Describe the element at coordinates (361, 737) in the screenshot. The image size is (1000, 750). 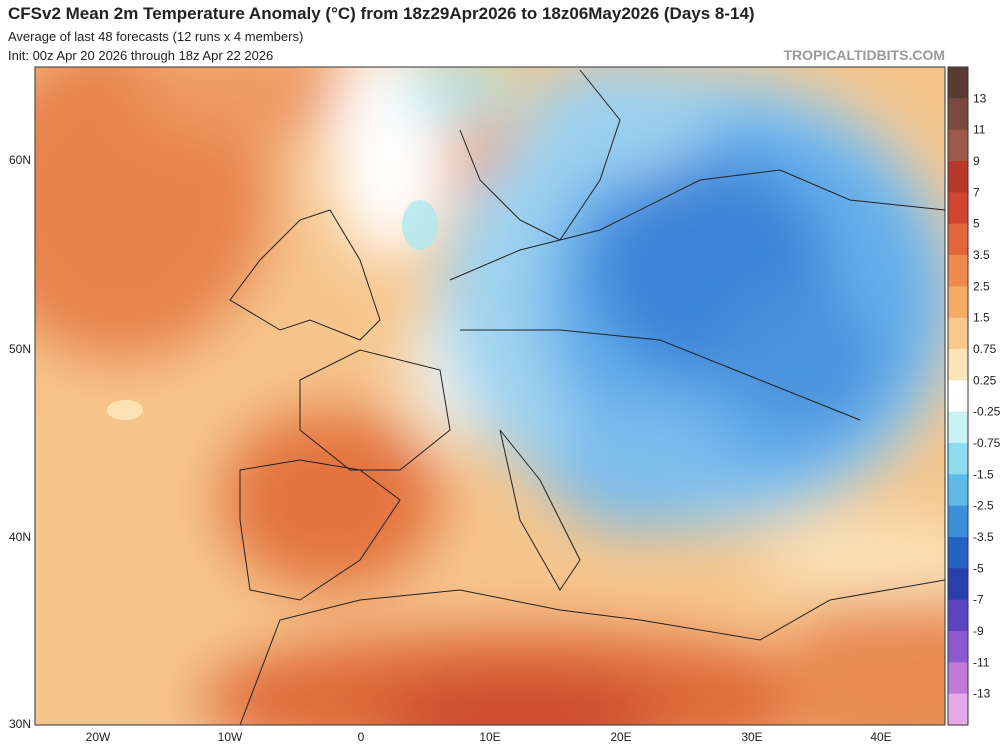
I see `lon-label: 0` at that location.